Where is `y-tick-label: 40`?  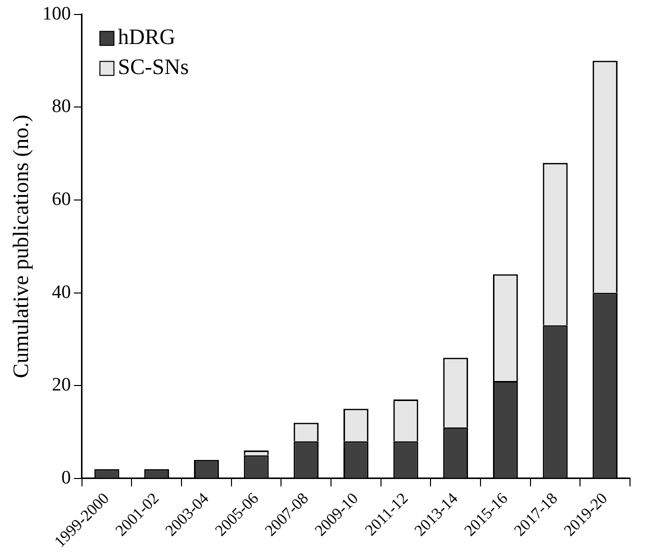 y-tick-label: 40 is located at coordinates (61, 292).